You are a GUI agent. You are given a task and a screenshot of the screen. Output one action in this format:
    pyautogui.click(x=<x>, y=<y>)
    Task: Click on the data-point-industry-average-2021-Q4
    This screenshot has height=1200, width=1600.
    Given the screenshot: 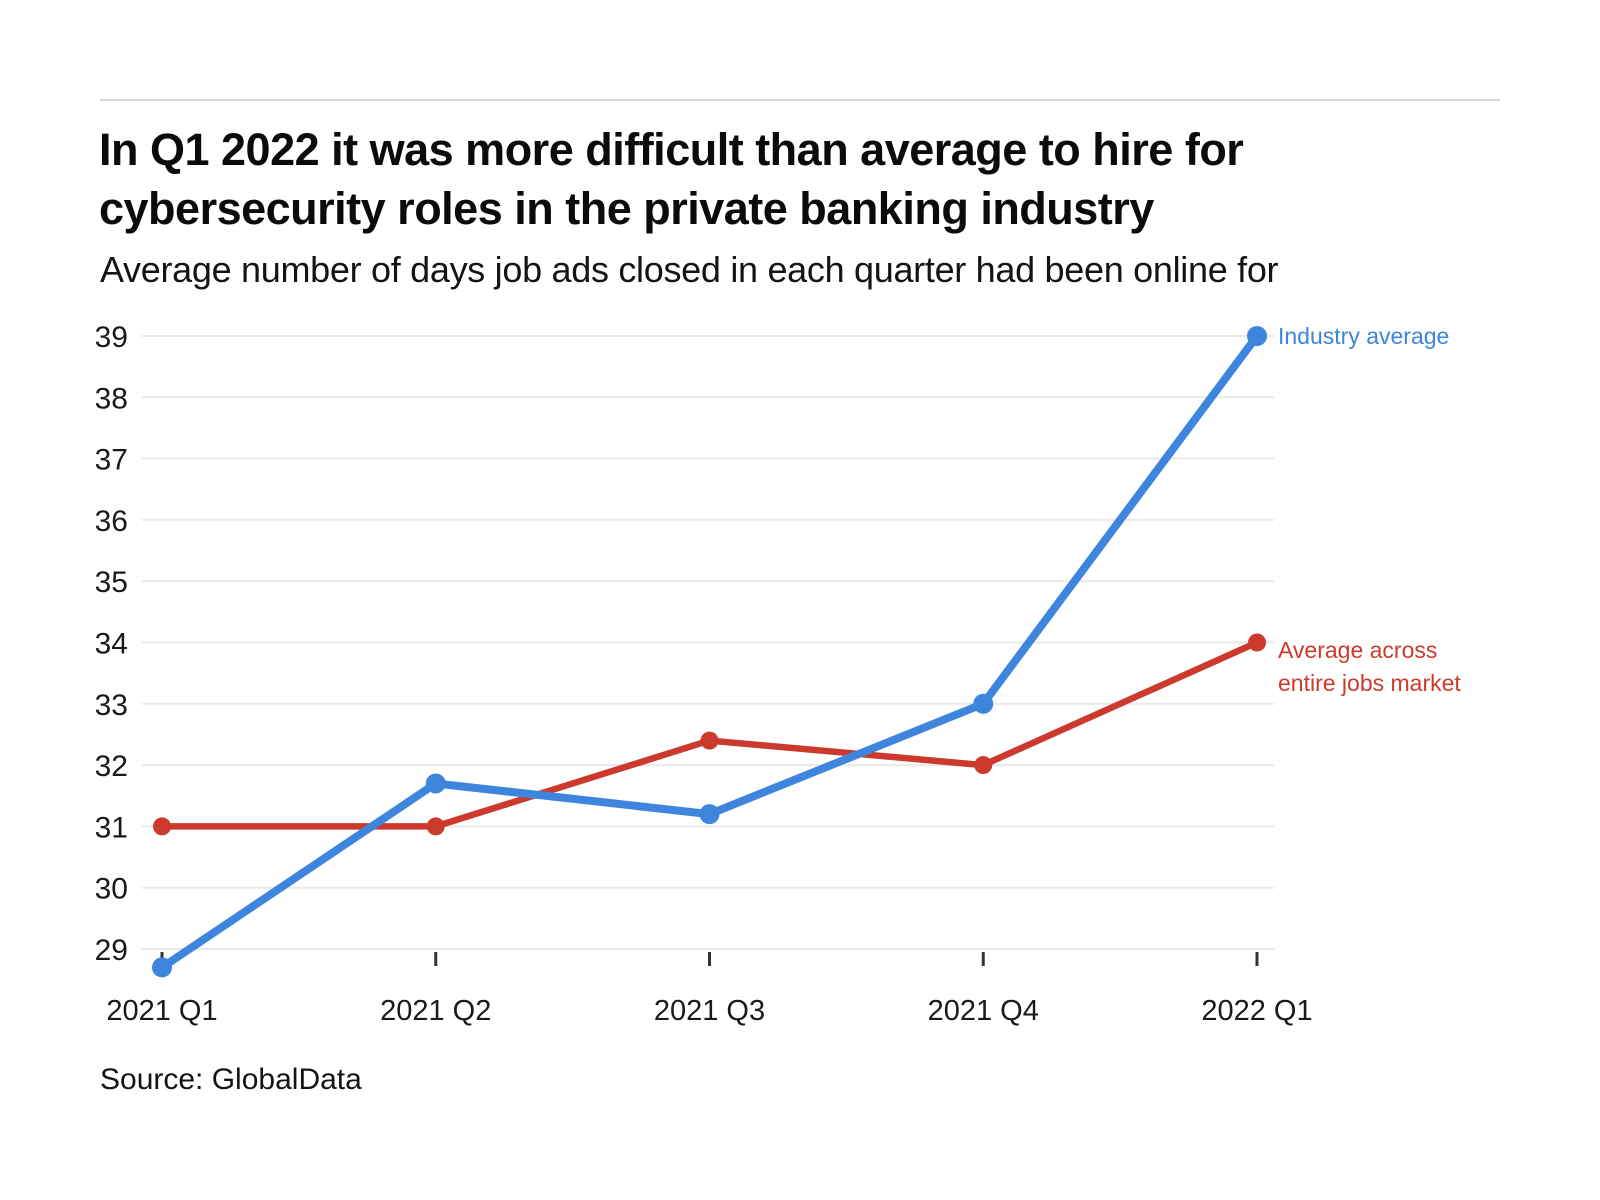 What is the action you would take?
    pyautogui.click(x=983, y=703)
    